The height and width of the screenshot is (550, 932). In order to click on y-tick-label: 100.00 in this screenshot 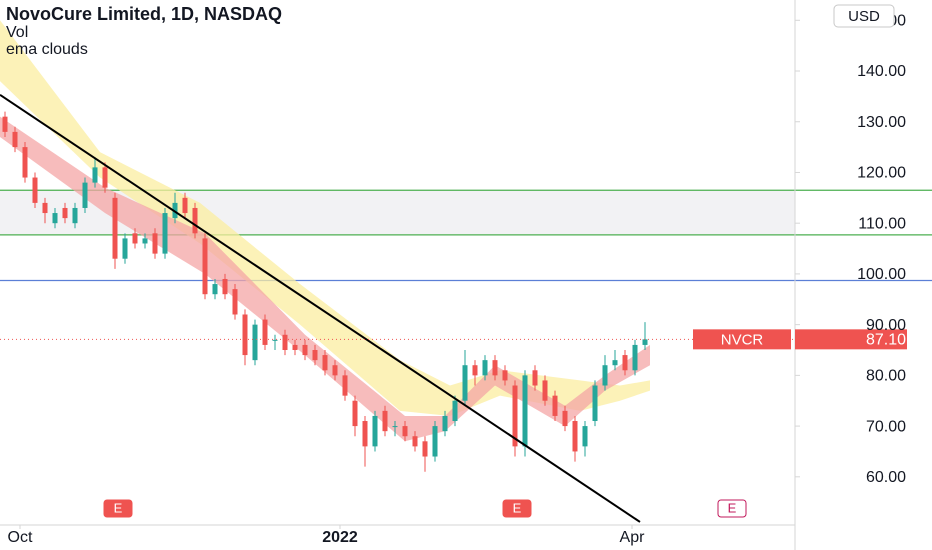, I will do `click(881, 274)`.